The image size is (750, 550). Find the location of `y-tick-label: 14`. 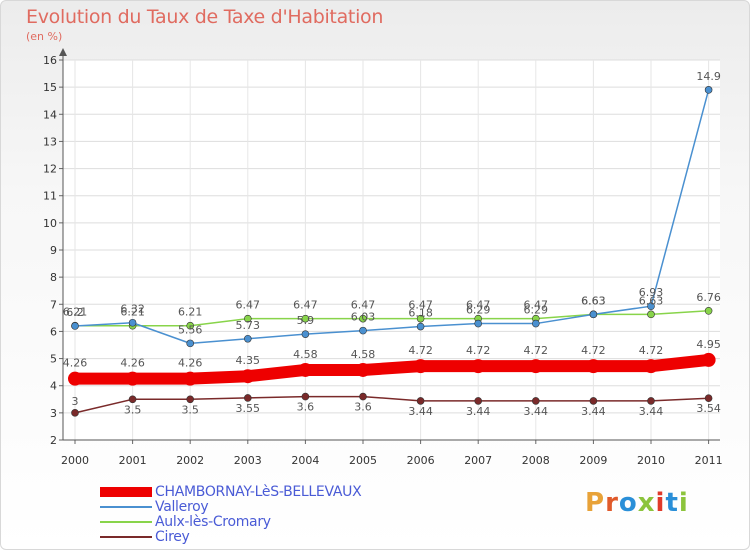

y-tick-label: 14 is located at coordinates (50, 114).